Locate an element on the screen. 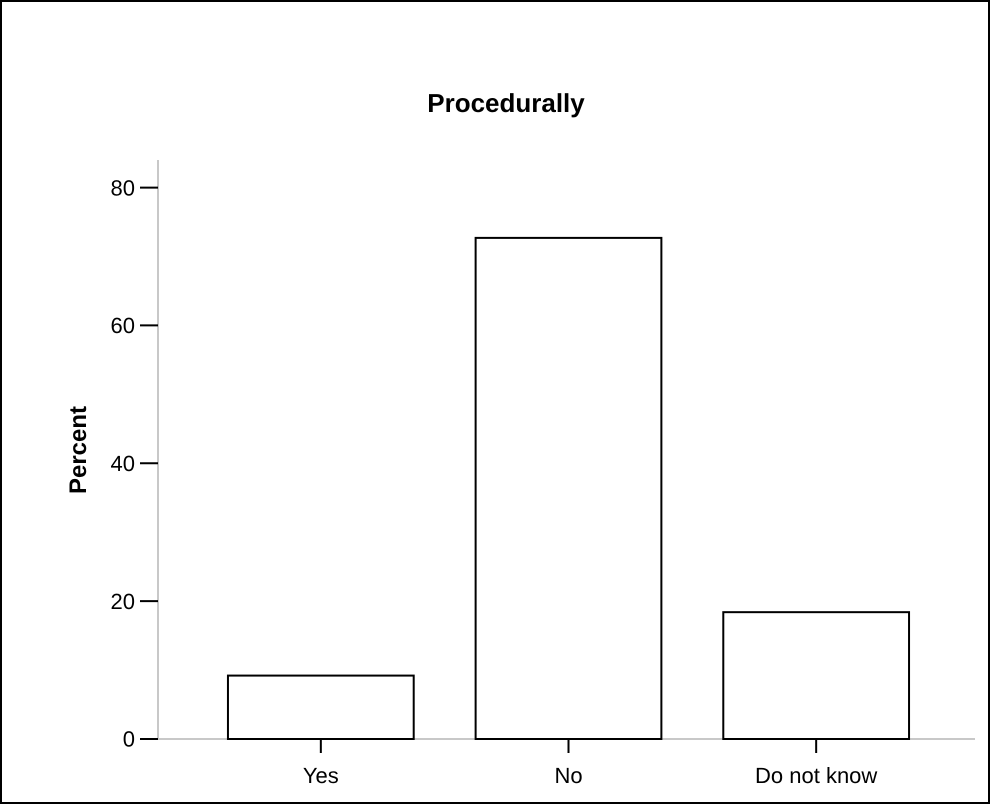 The width and height of the screenshot is (990, 804). y-tick-label: 80 is located at coordinates (122, 187).